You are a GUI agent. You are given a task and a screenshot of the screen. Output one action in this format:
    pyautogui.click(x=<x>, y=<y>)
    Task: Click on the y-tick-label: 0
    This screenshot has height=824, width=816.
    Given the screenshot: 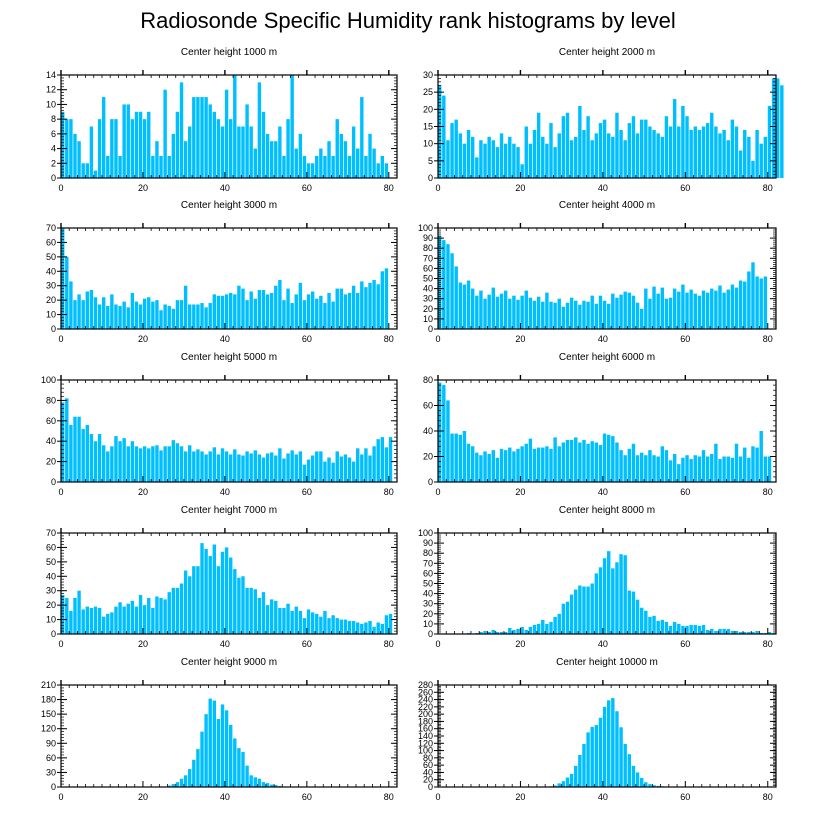 What is the action you would take?
    pyautogui.click(x=53, y=329)
    